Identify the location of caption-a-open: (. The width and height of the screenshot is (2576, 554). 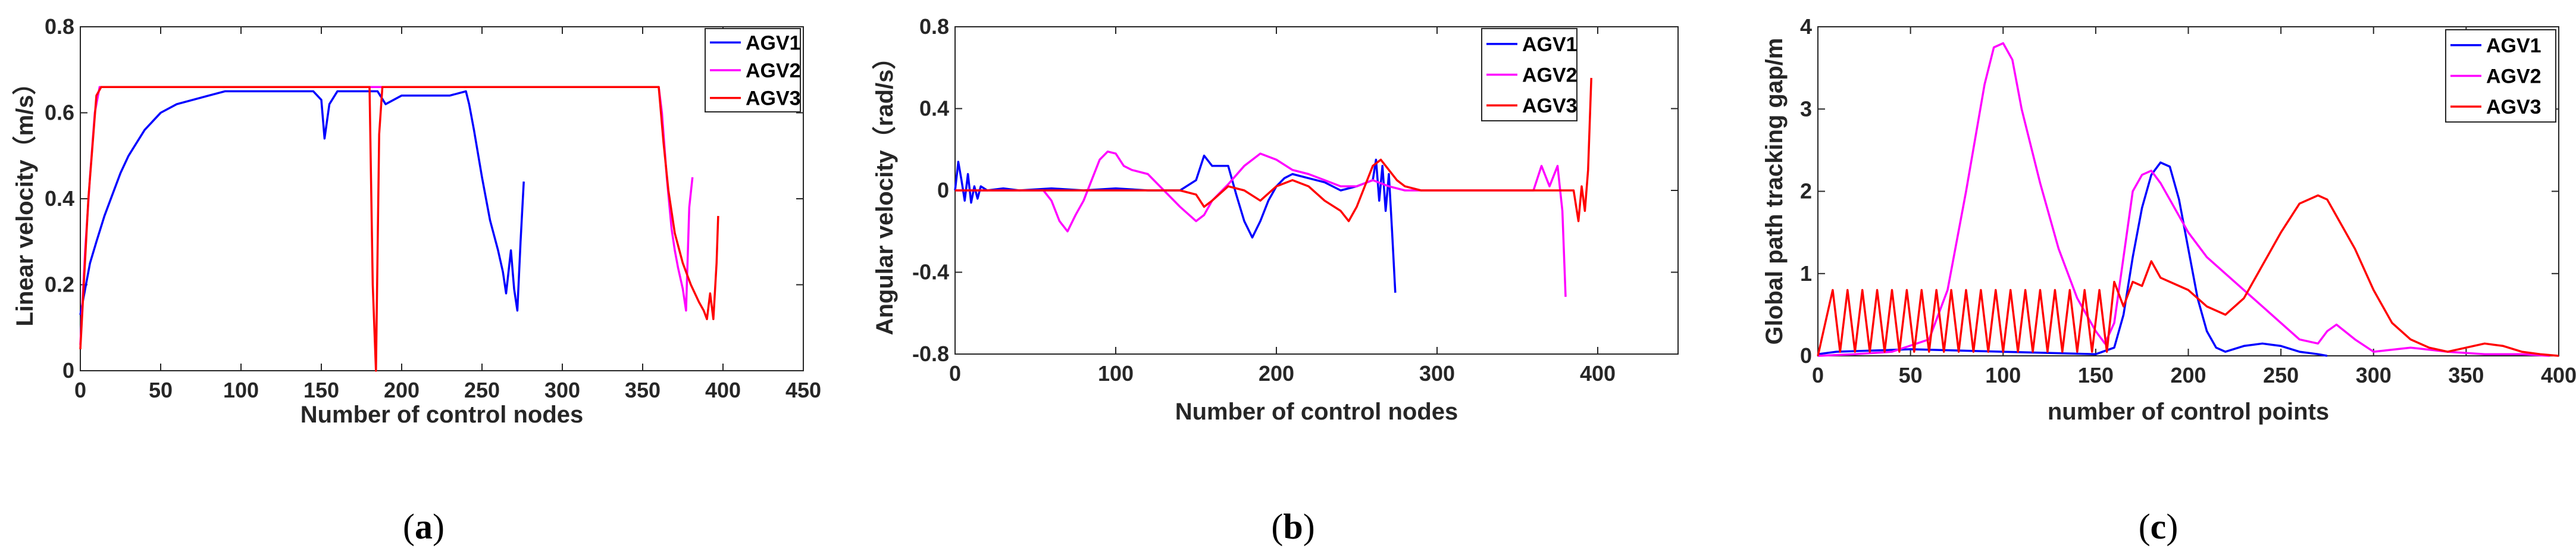
(409, 526).